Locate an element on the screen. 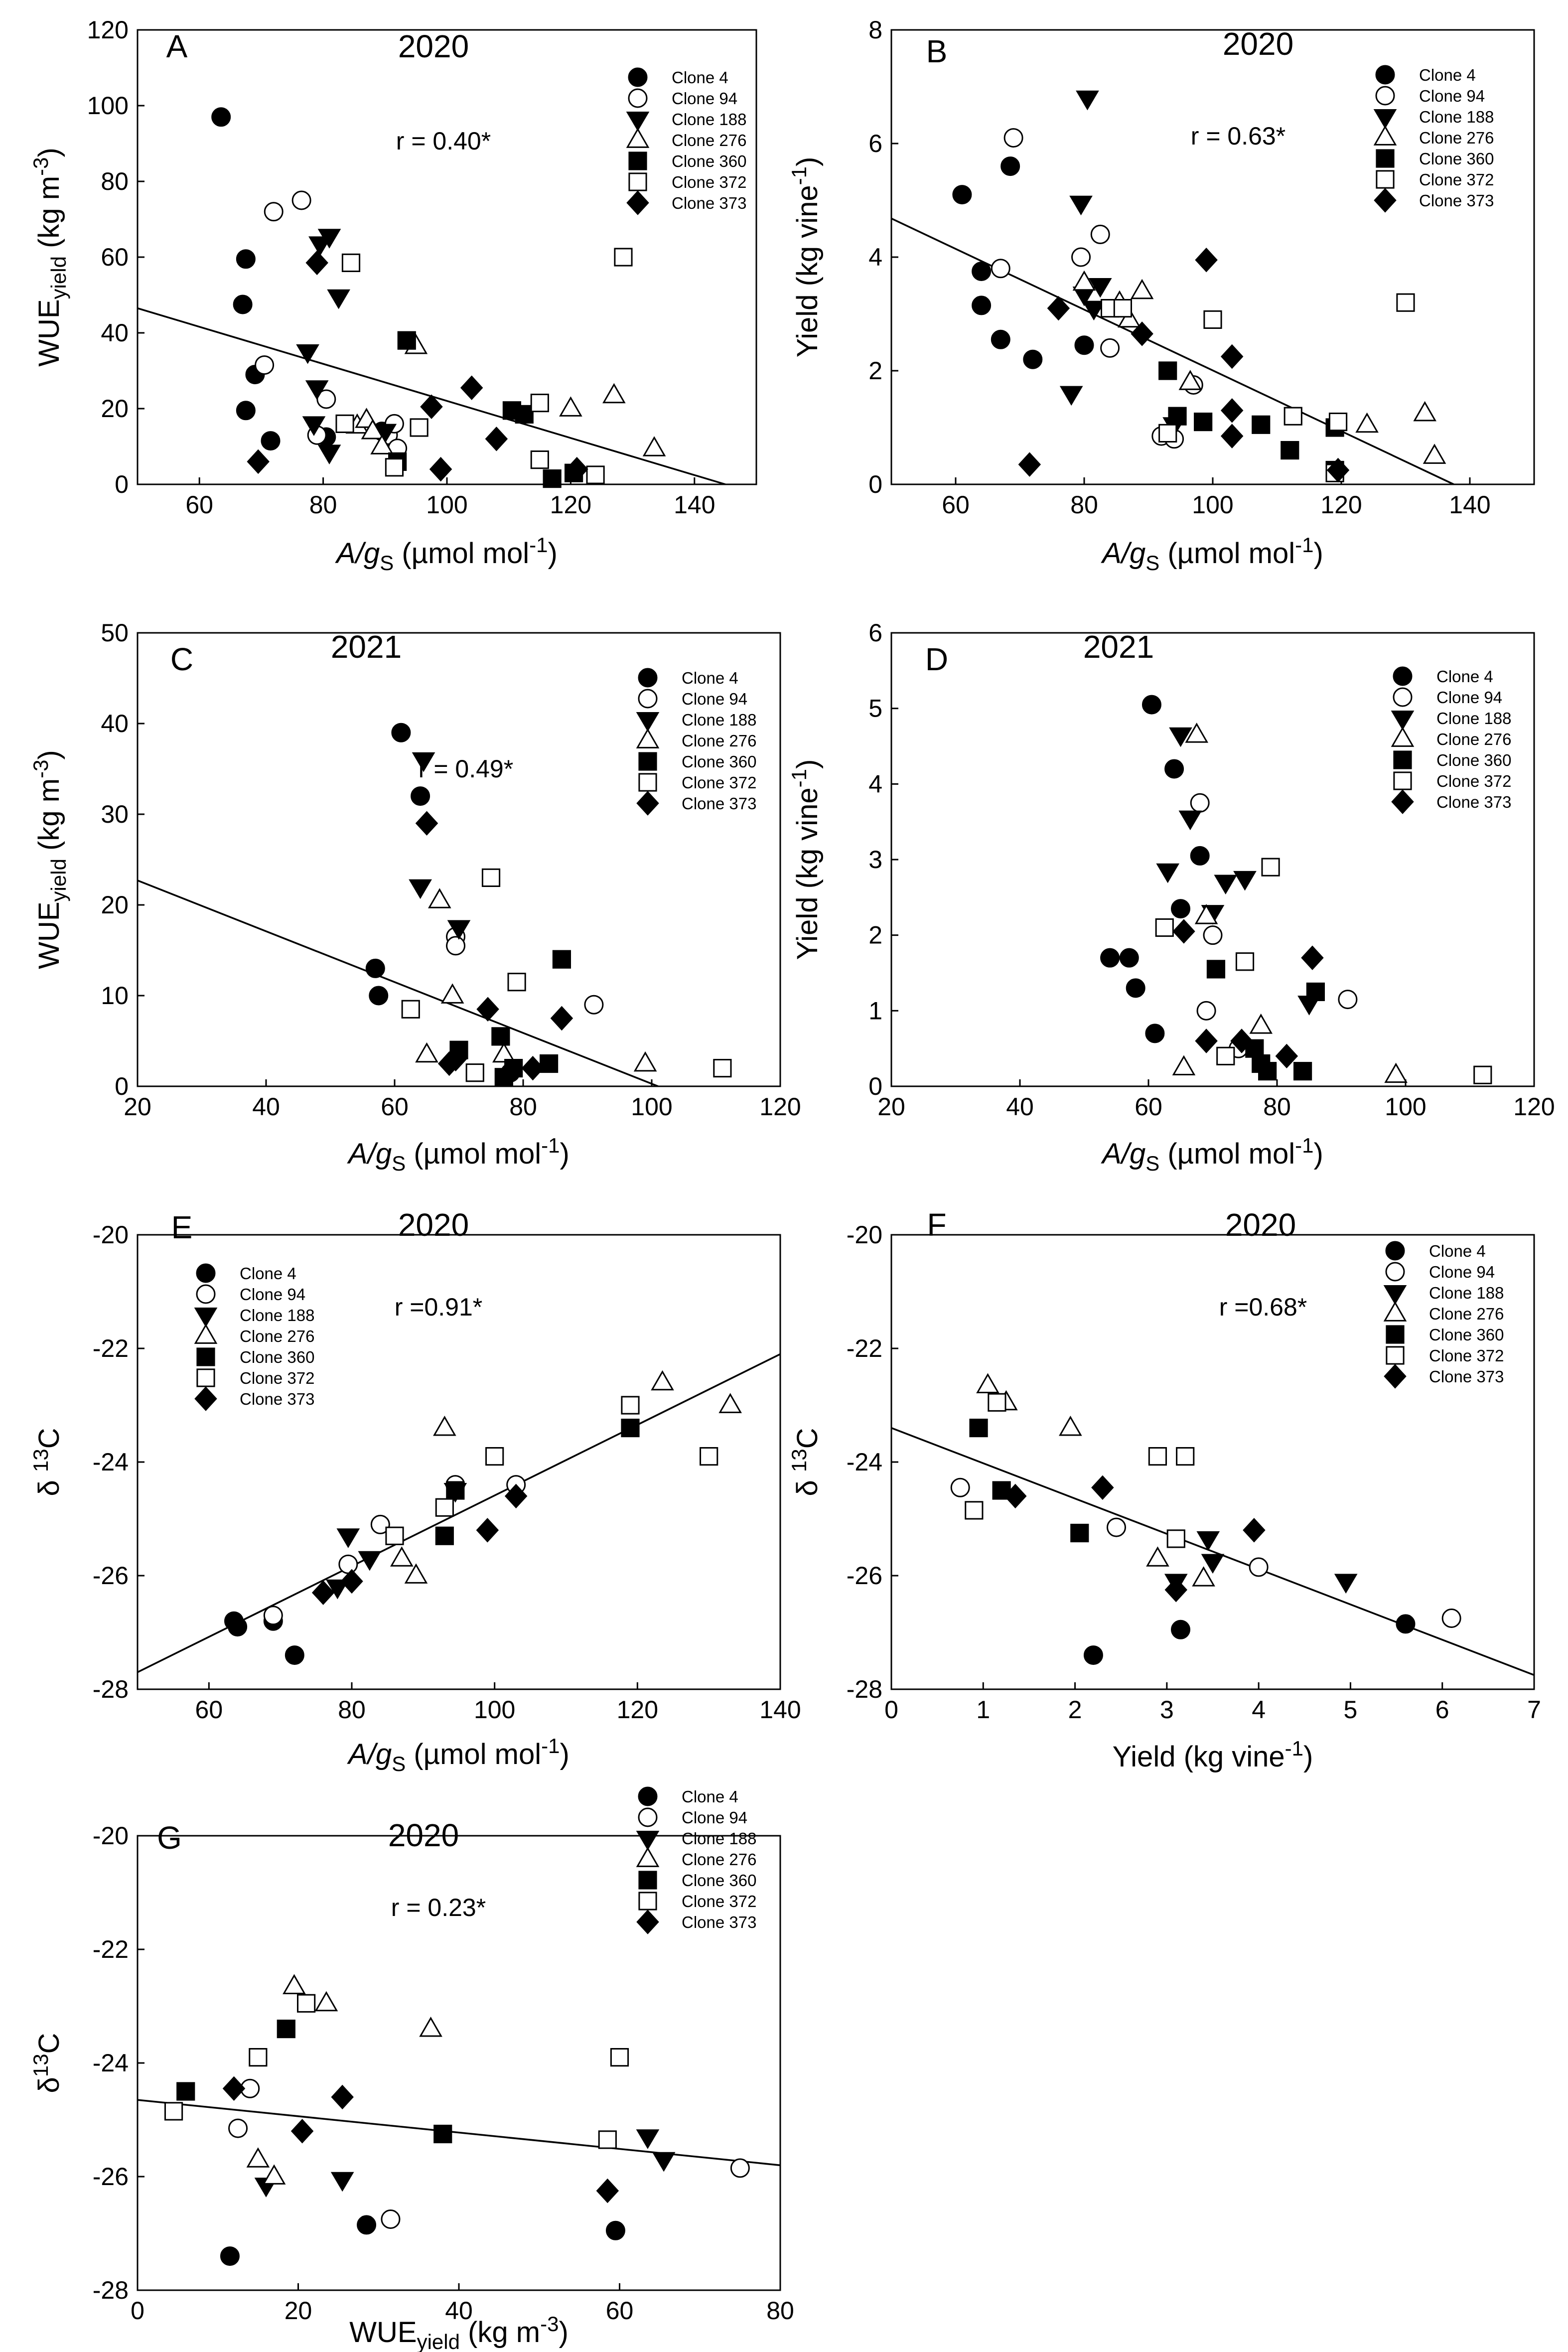 This screenshot has width=1568, height=2352. regression-line is located at coordinates (1213, 1551).